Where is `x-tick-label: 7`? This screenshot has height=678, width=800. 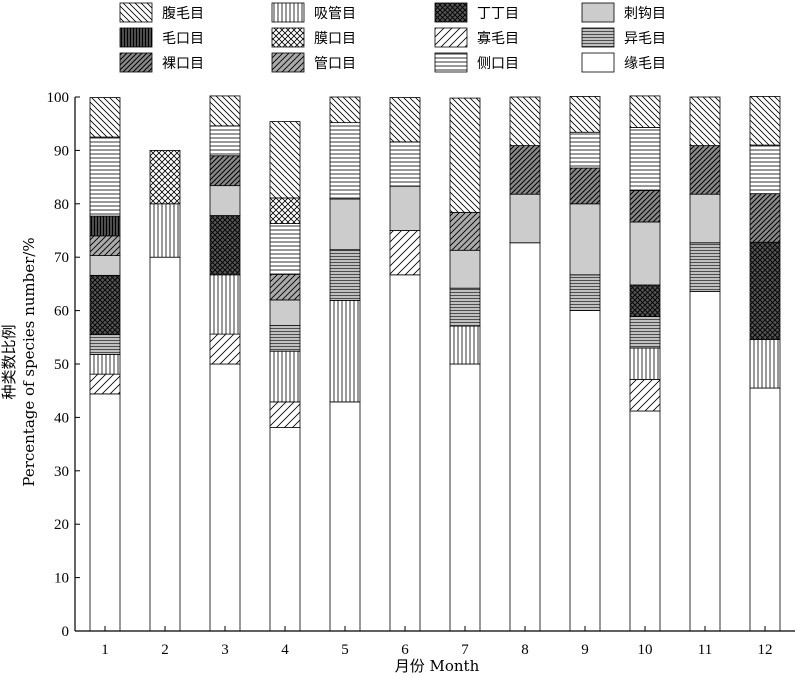 x-tick-label: 7 is located at coordinates (465, 650).